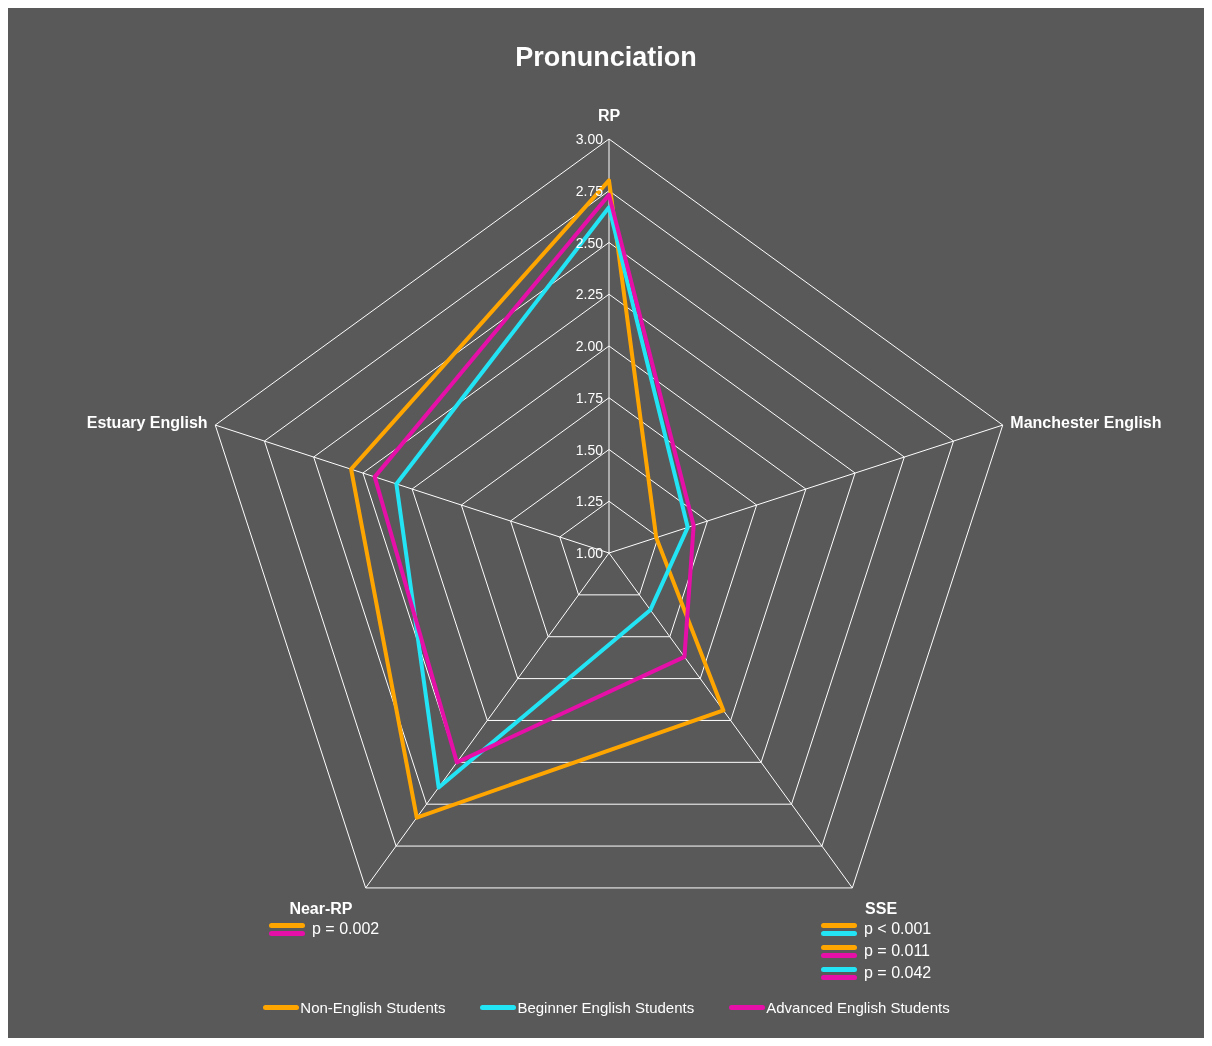  Describe the element at coordinates (589, 449) in the screenshot. I see `y-tick-label: 1.50` at that location.